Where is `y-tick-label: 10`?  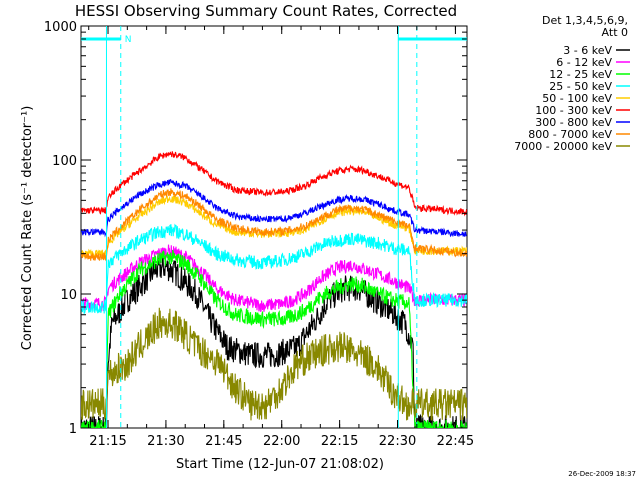
y-tick-label: 10 is located at coordinates (68, 295).